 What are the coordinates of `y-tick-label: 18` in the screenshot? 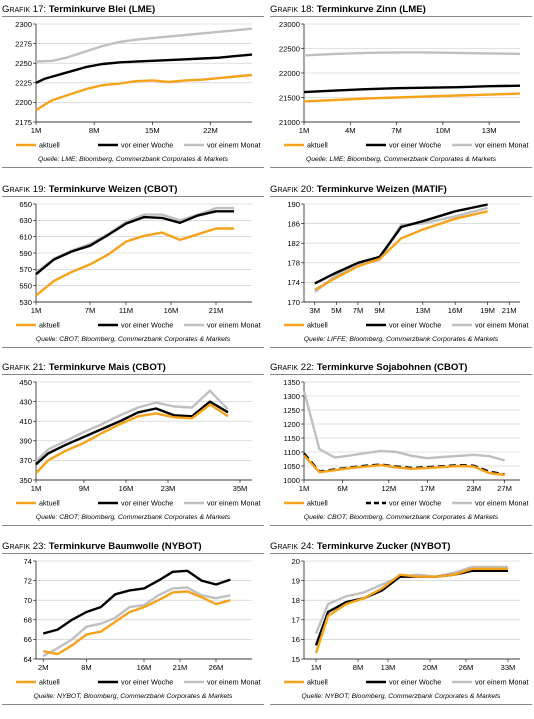 It's located at (296, 600).